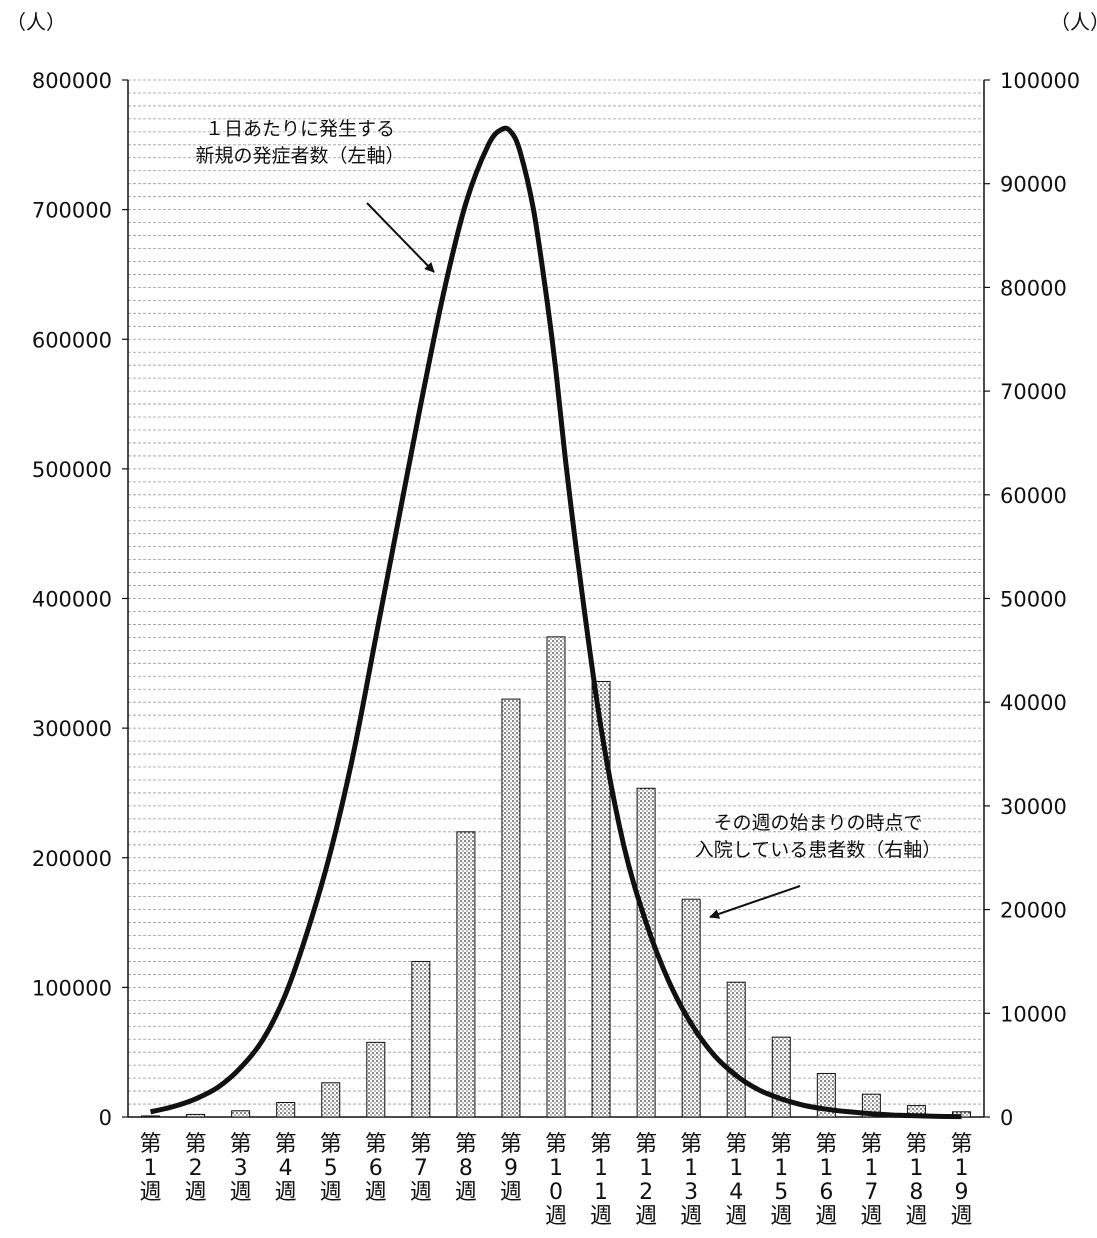 This screenshot has height=1238, width=1097. What do you see at coordinates (300, 156) in the screenshot?
I see `annotation-line: 新規の発症者数（左軸）` at bounding box center [300, 156].